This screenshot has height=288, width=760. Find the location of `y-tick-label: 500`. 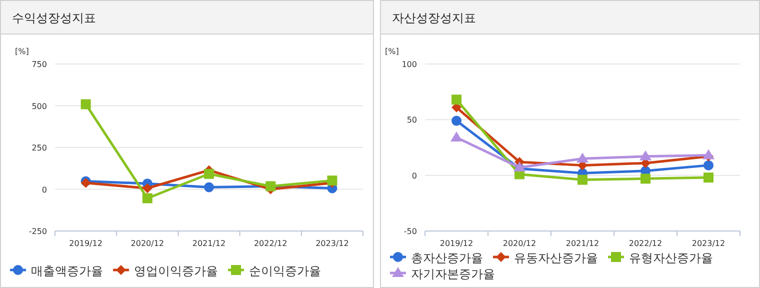

y-tick-label: 500 is located at coordinates (39, 106).